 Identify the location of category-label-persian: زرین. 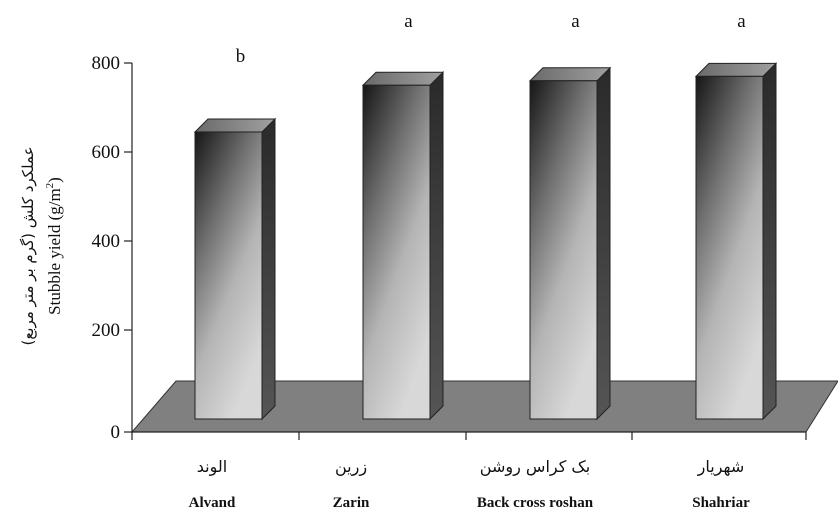
(351, 467).